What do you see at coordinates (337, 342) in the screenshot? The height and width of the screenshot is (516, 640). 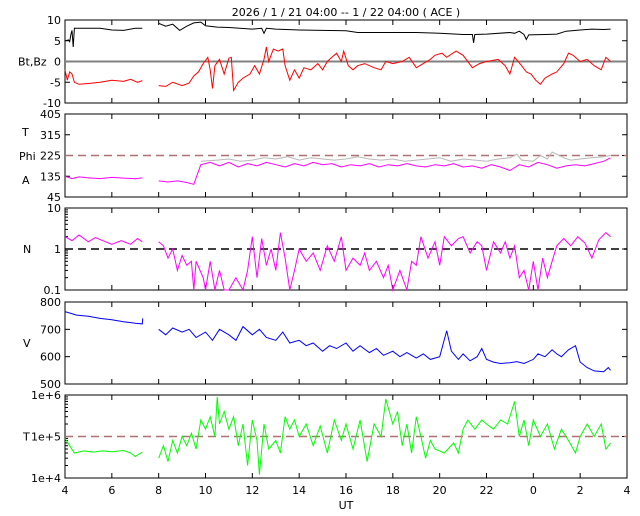 I see `series-v-line` at bounding box center [337, 342].